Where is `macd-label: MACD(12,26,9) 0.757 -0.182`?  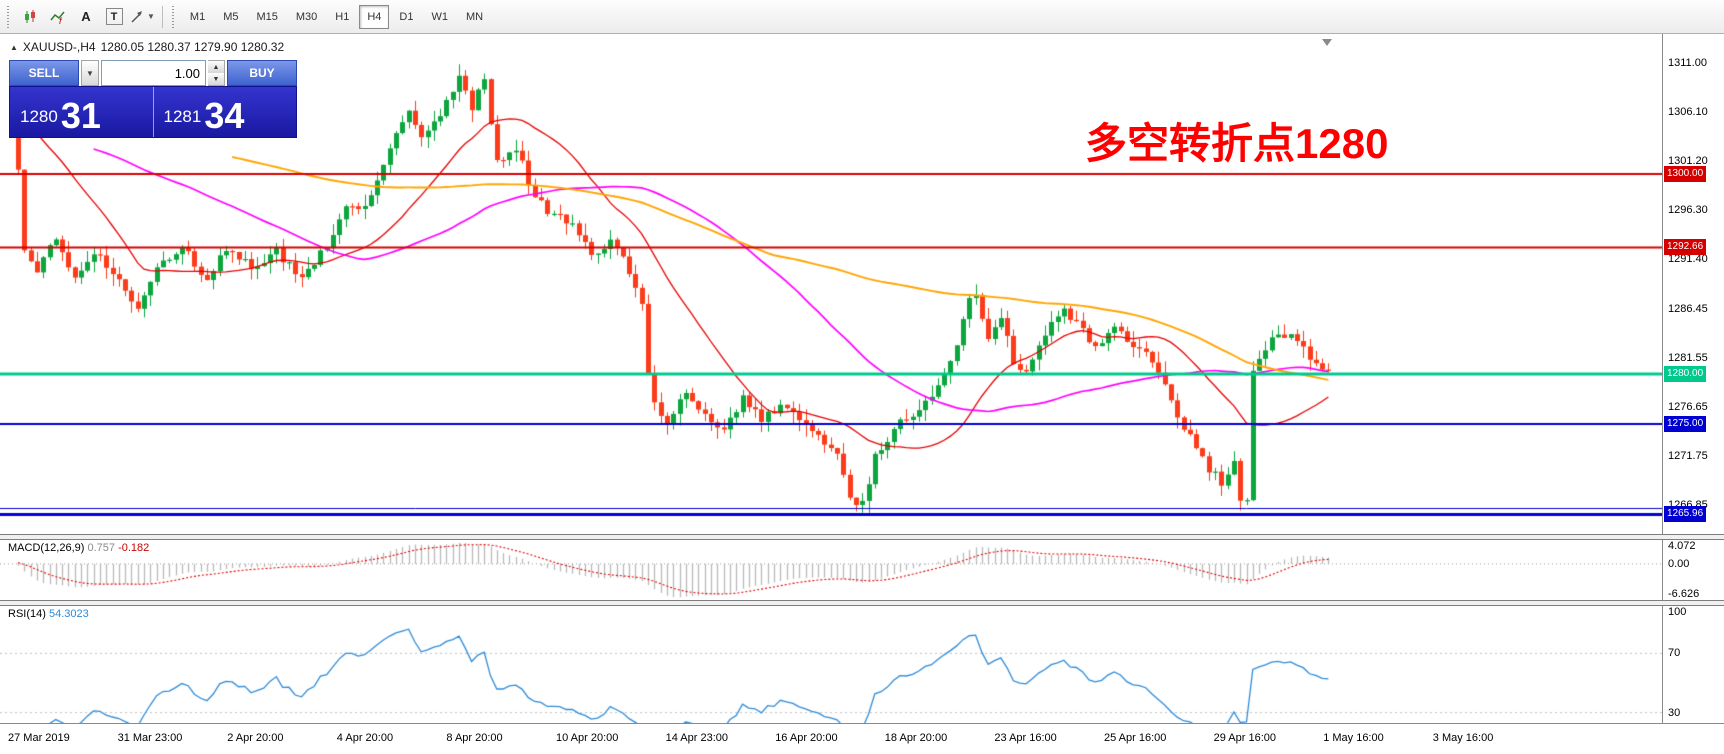
macd-label: MACD(12,26,9) 0.757 -0.182 is located at coordinates (78, 548).